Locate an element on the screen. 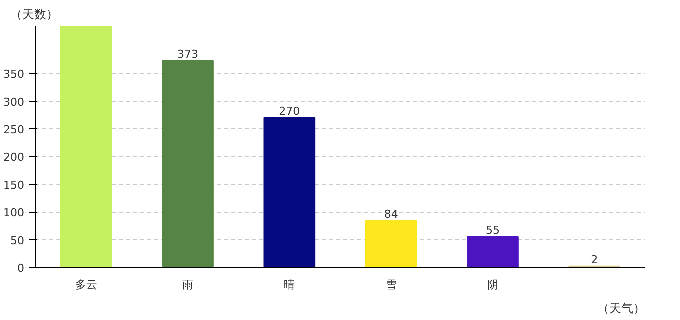  x-tick-label: 雪 is located at coordinates (391, 285).